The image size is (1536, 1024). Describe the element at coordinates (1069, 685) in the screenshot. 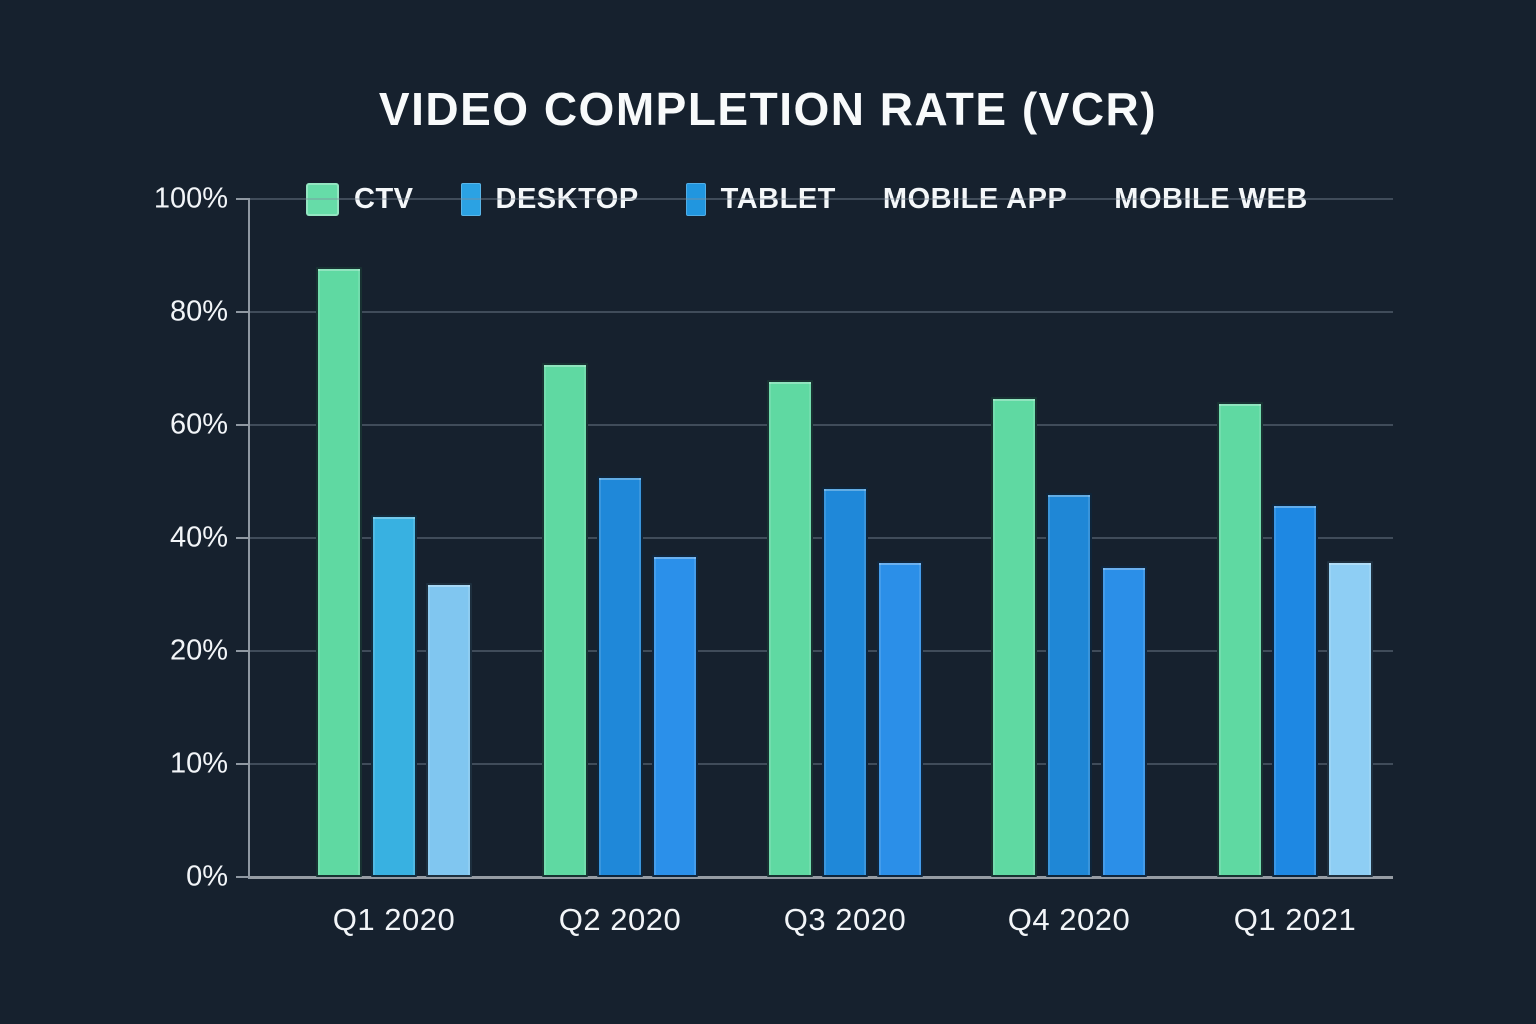

I see `bar-desktop-q4-2020` at that location.